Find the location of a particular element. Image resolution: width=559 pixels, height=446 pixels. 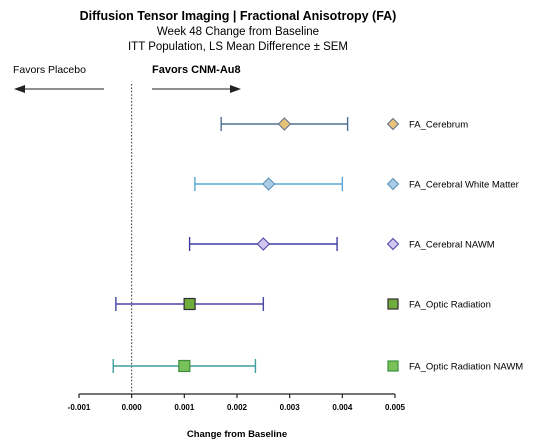

legend-item: FA_Cerebral White Matter is located at coordinates (452, 184).